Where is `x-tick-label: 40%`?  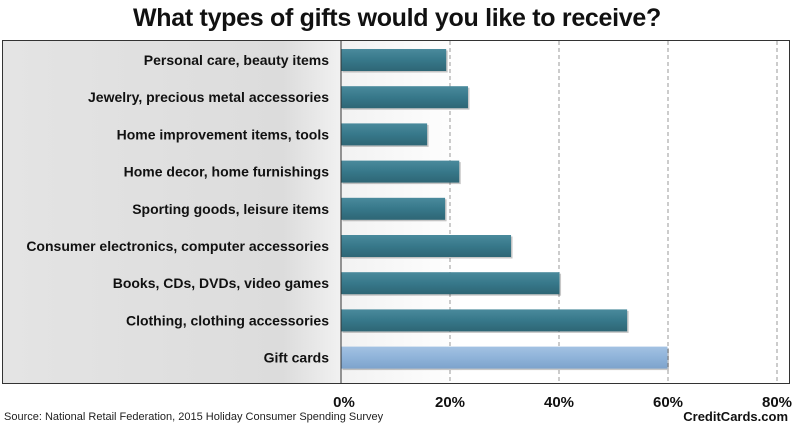 x-tick-label: 40% is located at coordinates (559, 402).